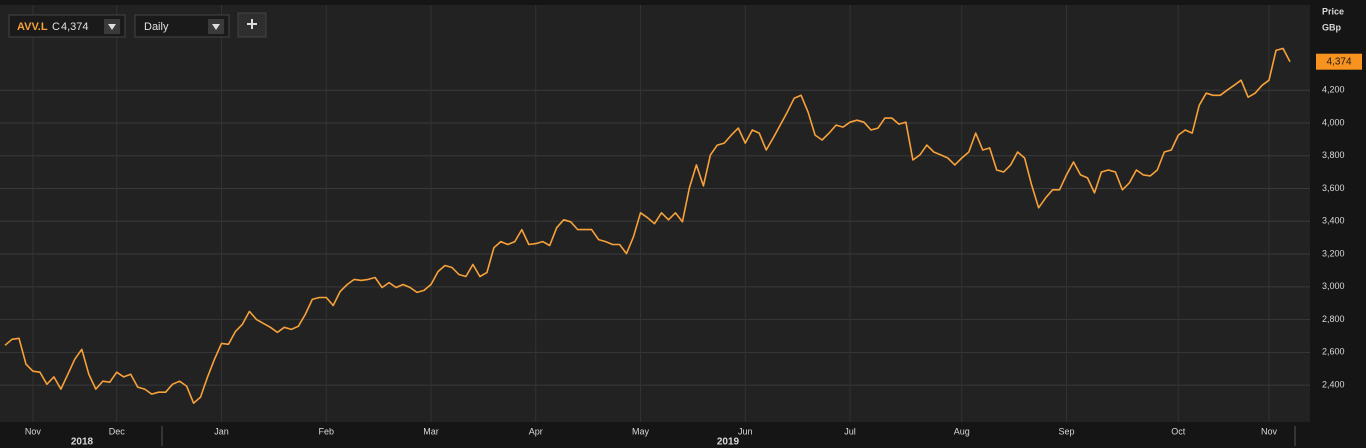  Describe the element at coordinates (1333, 253) in the screenshot. I see `y-tick-label: 3,200` at that location.